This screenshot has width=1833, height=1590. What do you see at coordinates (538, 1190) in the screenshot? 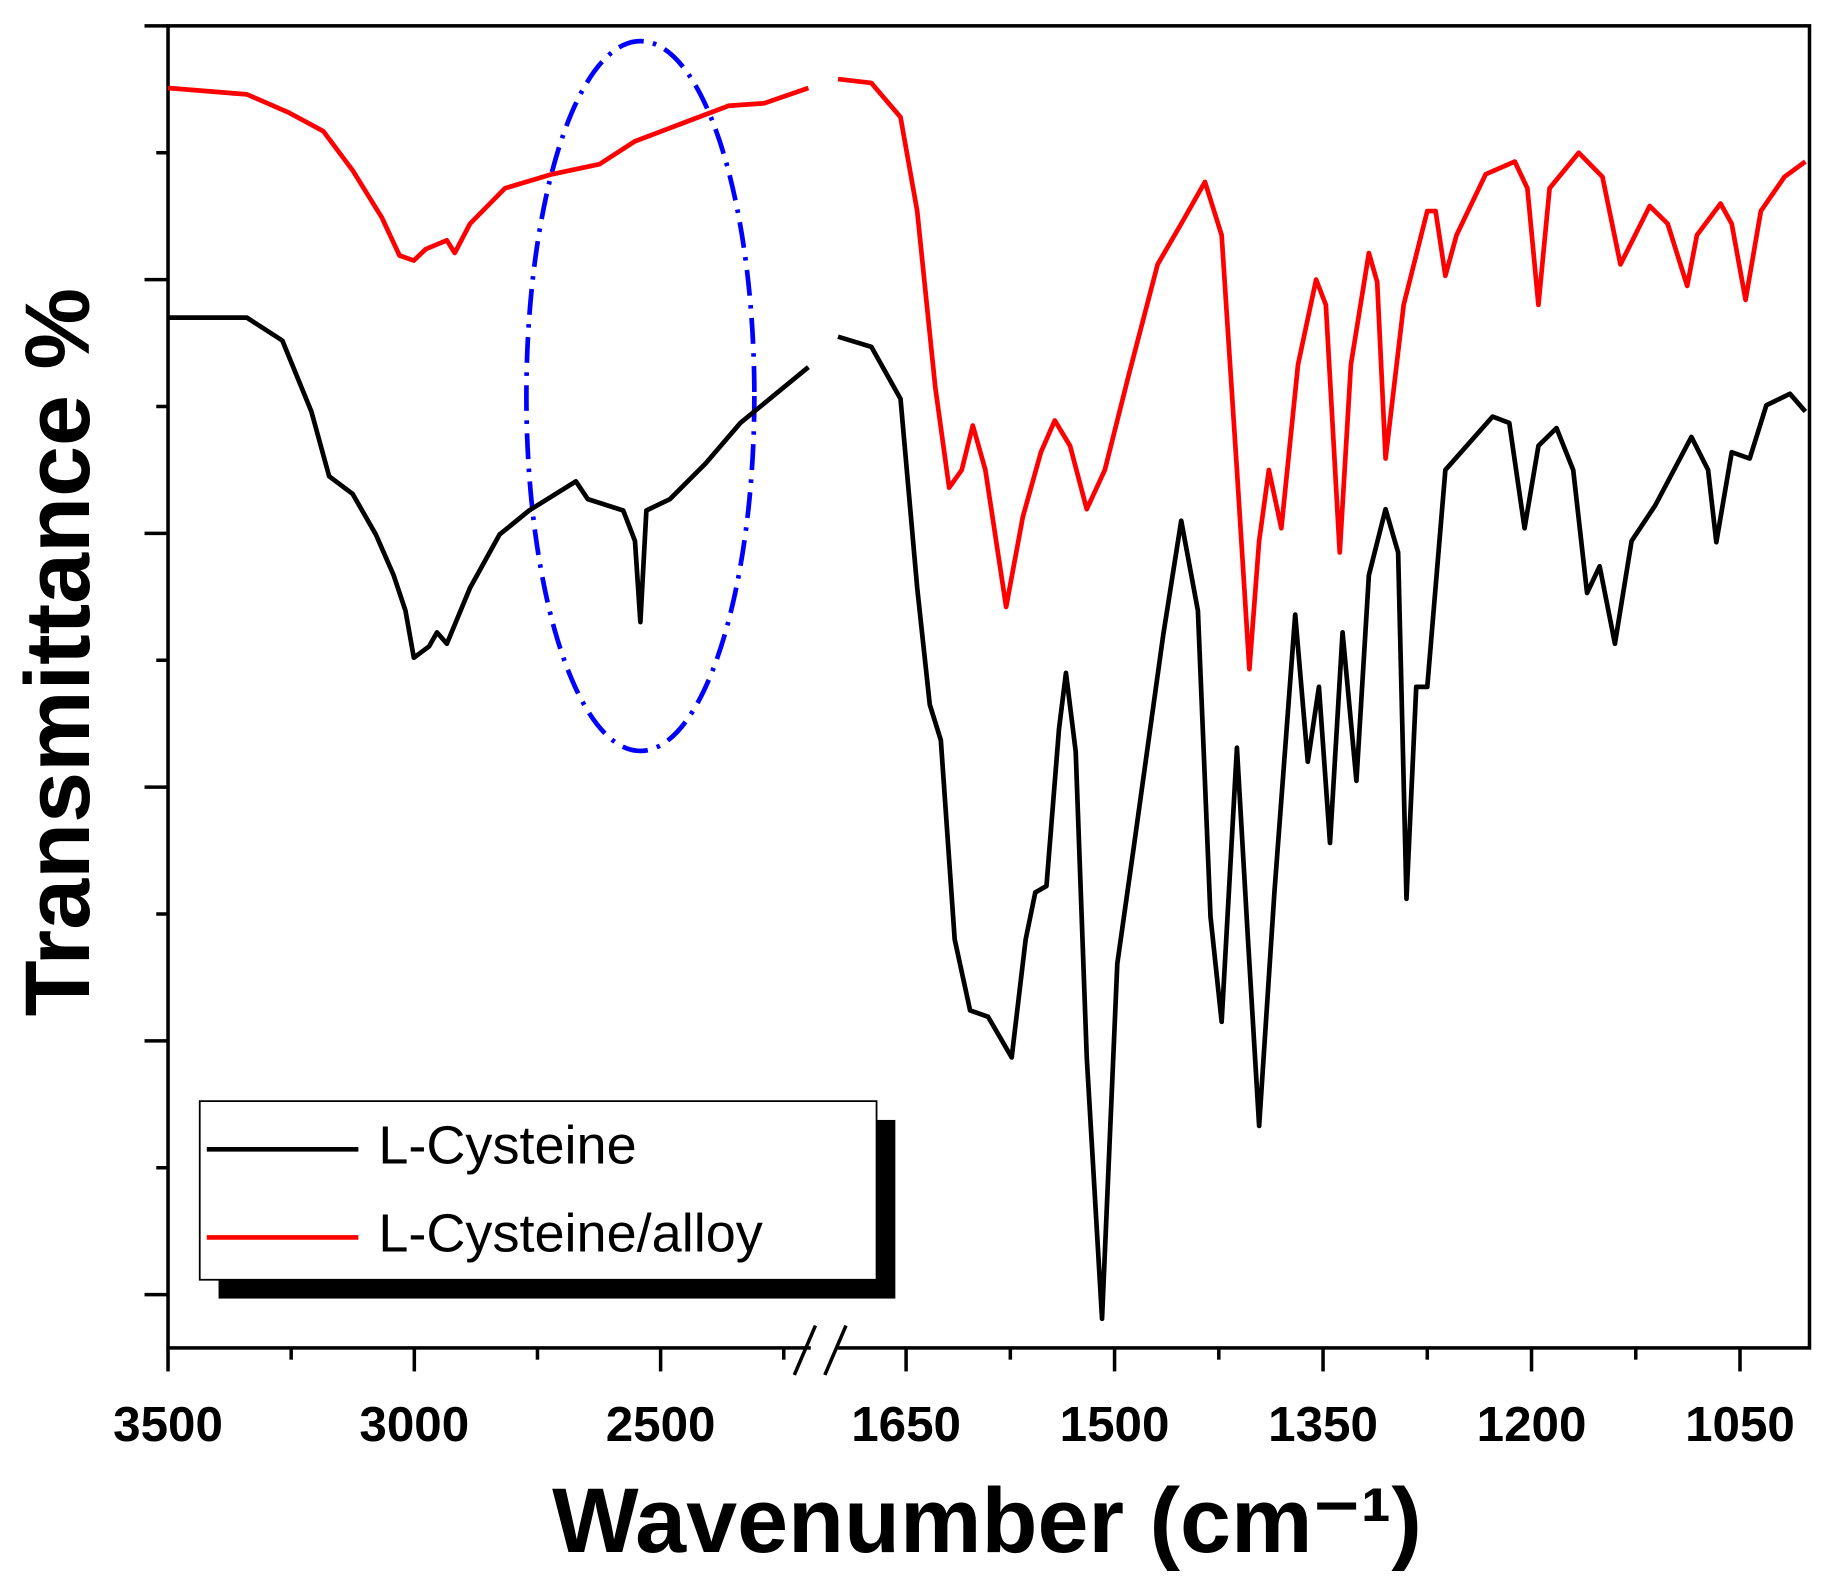
I see `legend-box` at bounding box center [538, 1190].